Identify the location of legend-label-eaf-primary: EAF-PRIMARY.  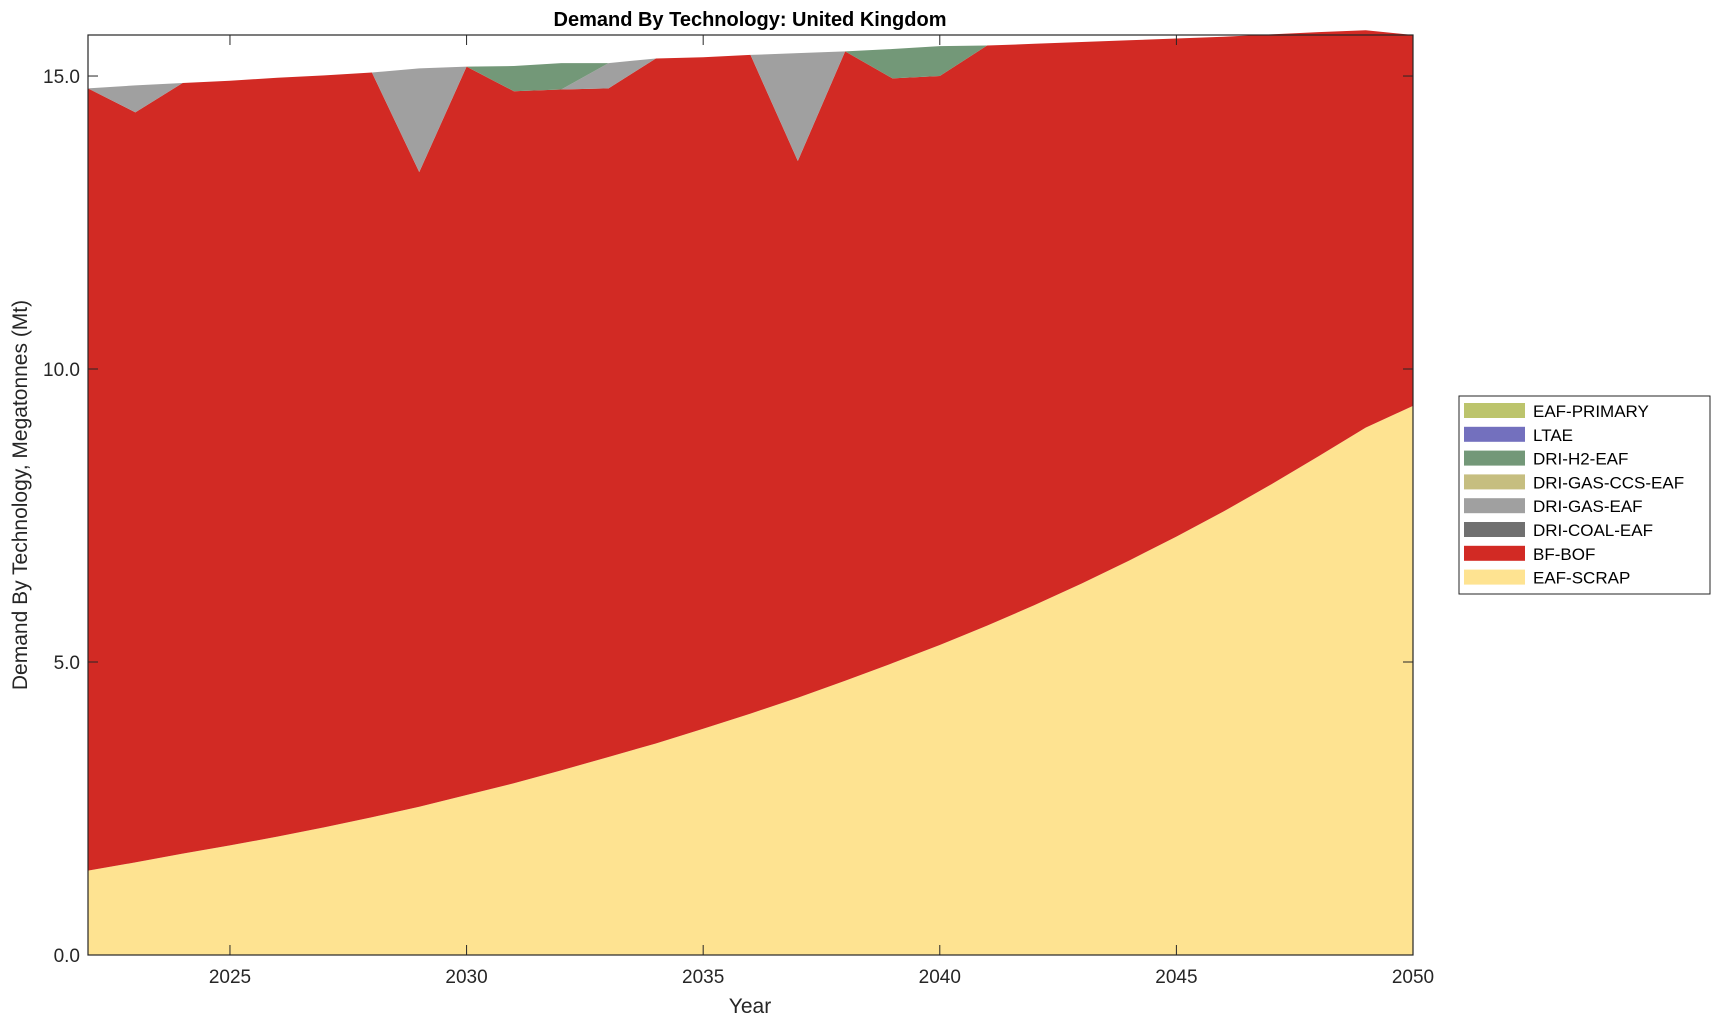
(1591, 411).